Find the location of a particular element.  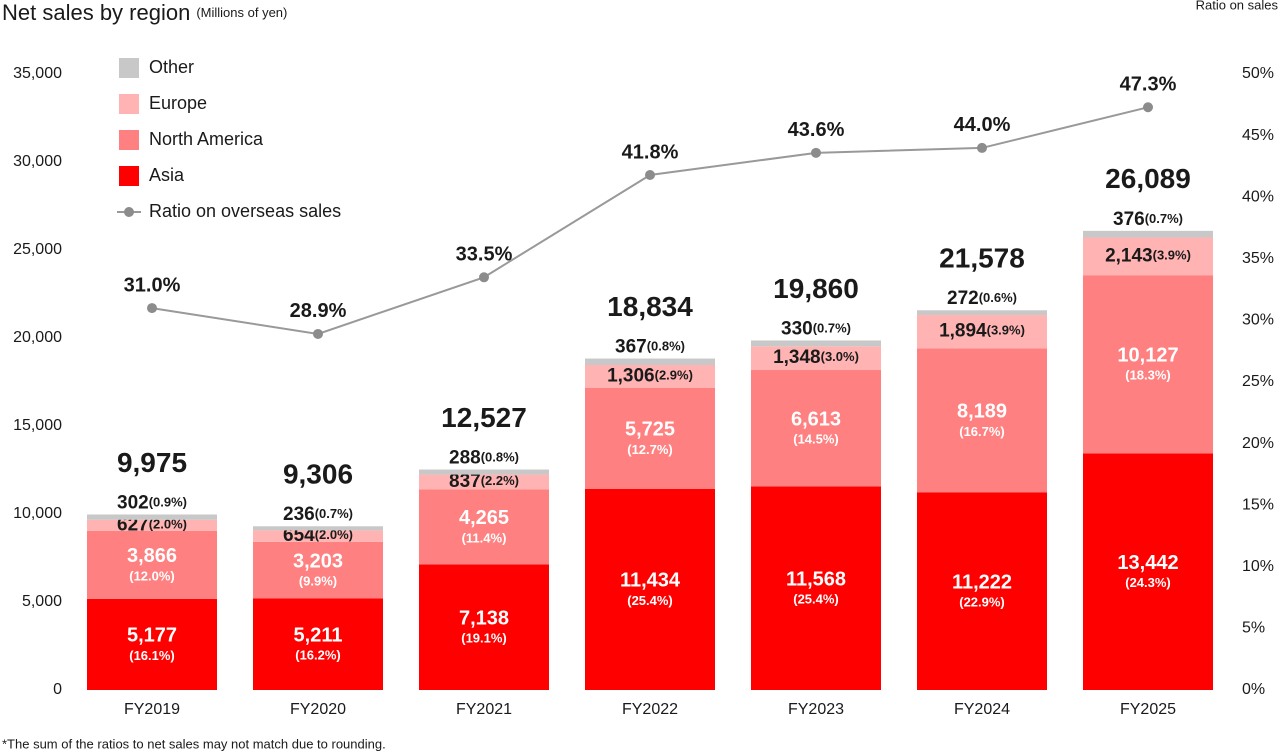

share-label: (16.2%) is located at coordinates (318, 655).